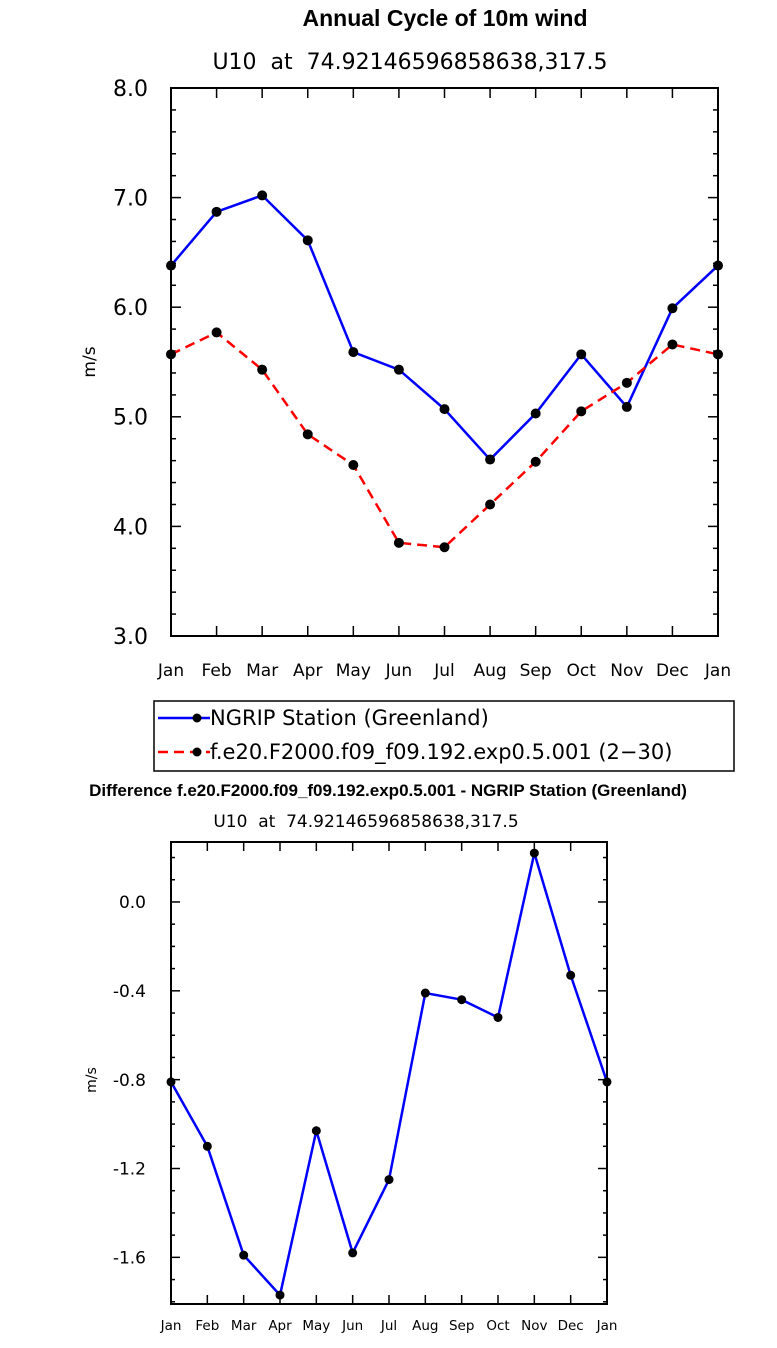  I want to click on chart2-xtick-label: Mar, so click(244, 1326).